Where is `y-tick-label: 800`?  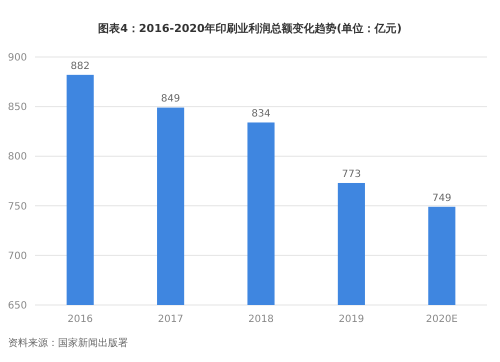 y-tick-label: 800 is located at coordinates (17, 157).